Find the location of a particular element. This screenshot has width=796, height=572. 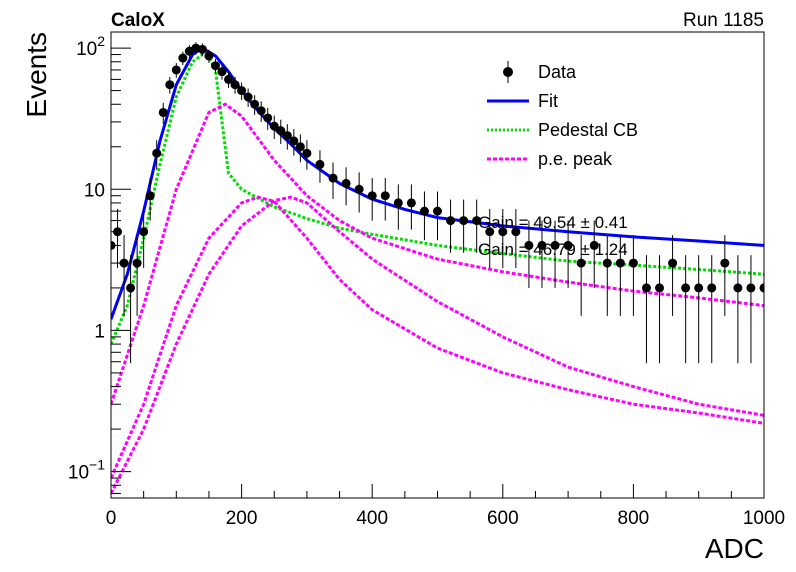

x-tick-label: 800 is located at coordinates (634, 518).